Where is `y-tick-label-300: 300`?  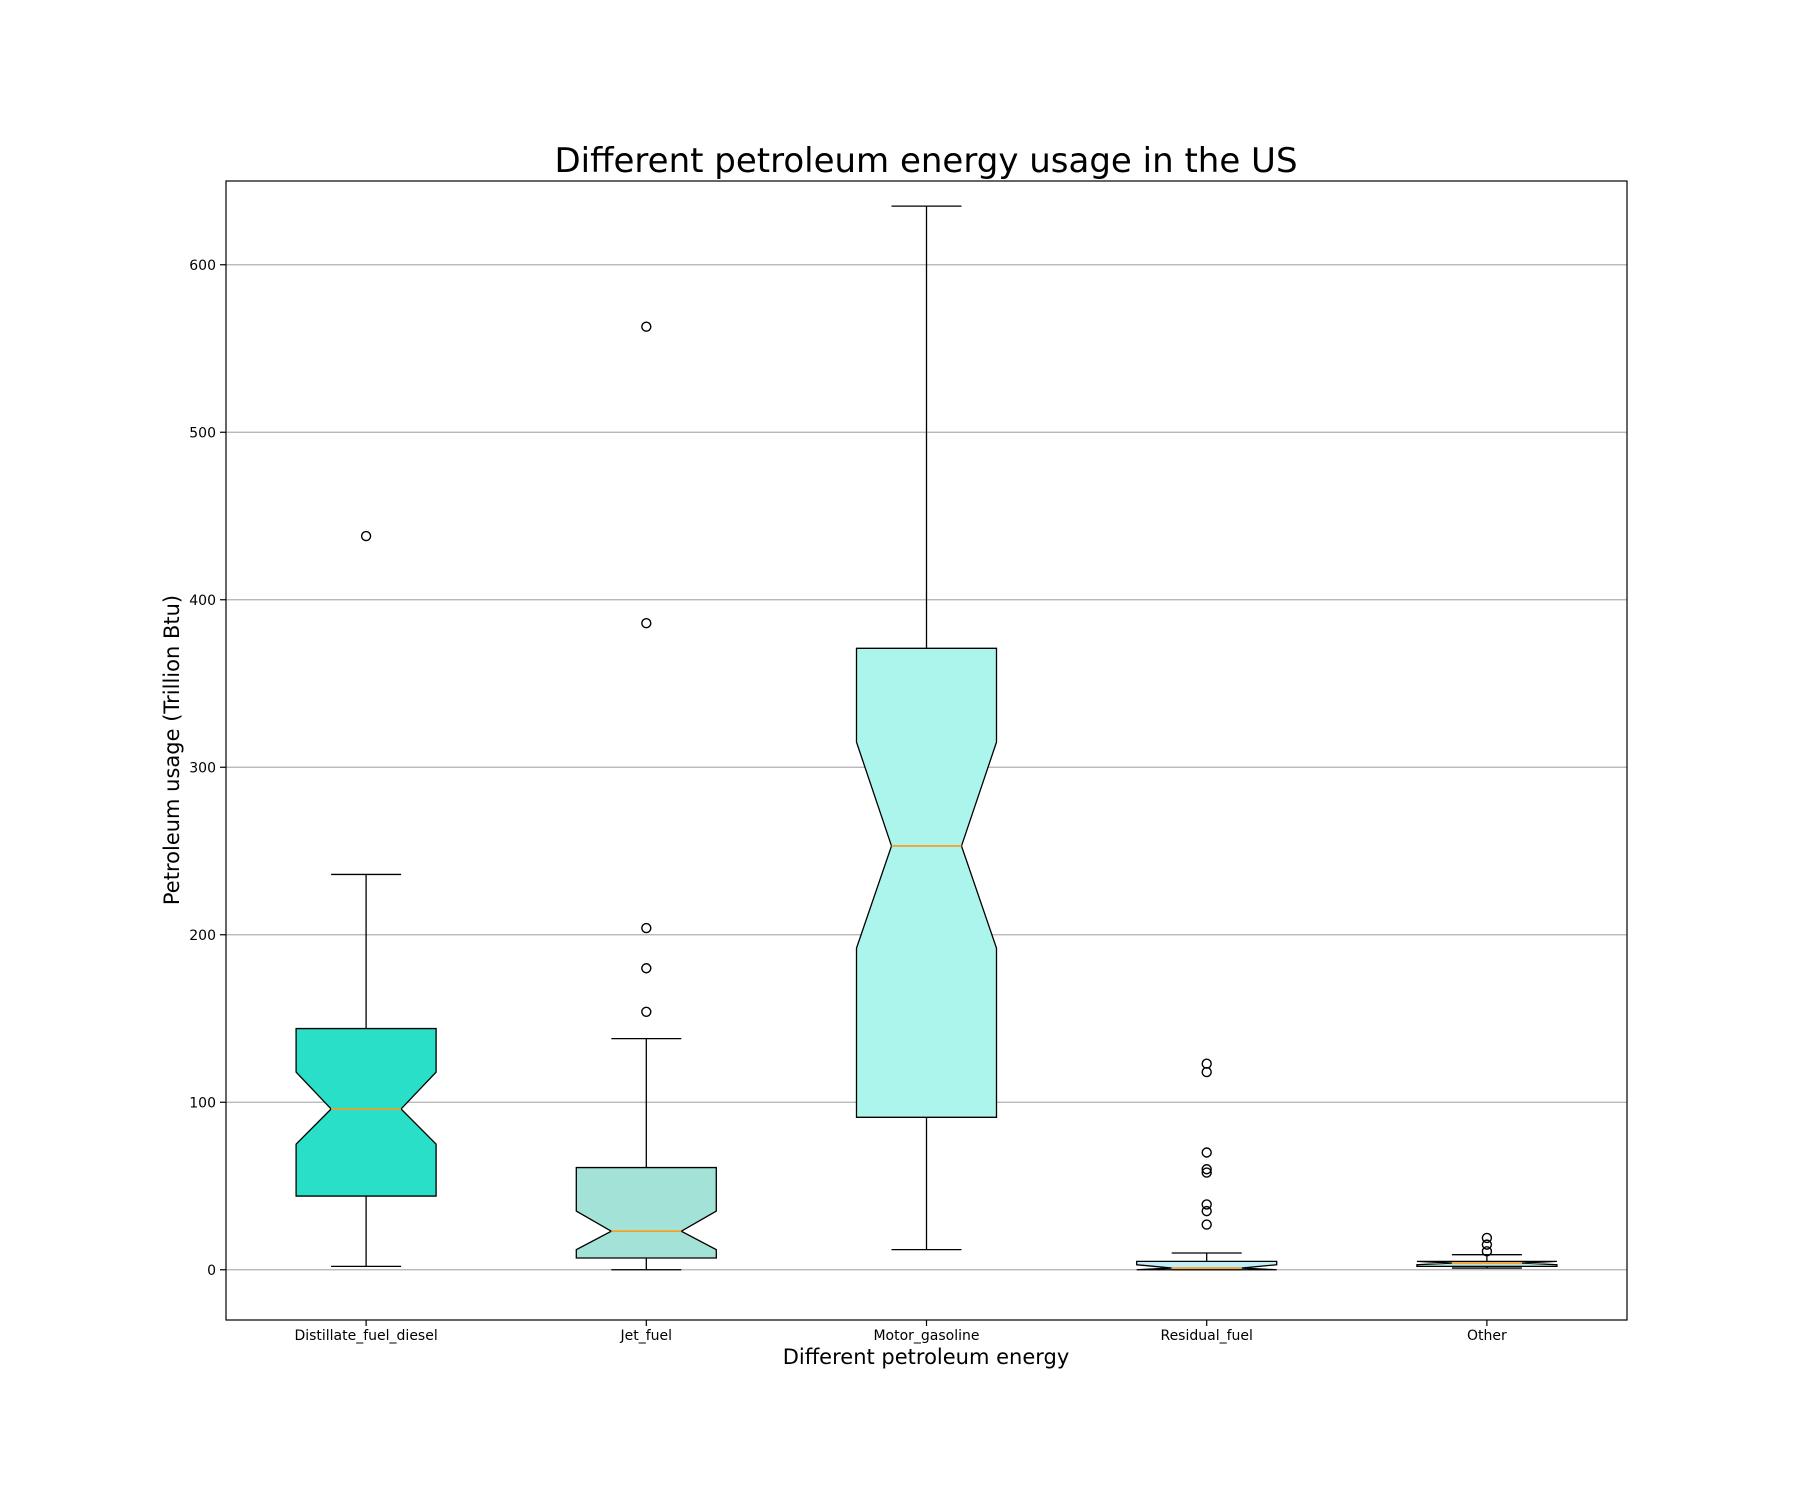
y-tick-label-300: 300 is located at coordinates (202, 768).